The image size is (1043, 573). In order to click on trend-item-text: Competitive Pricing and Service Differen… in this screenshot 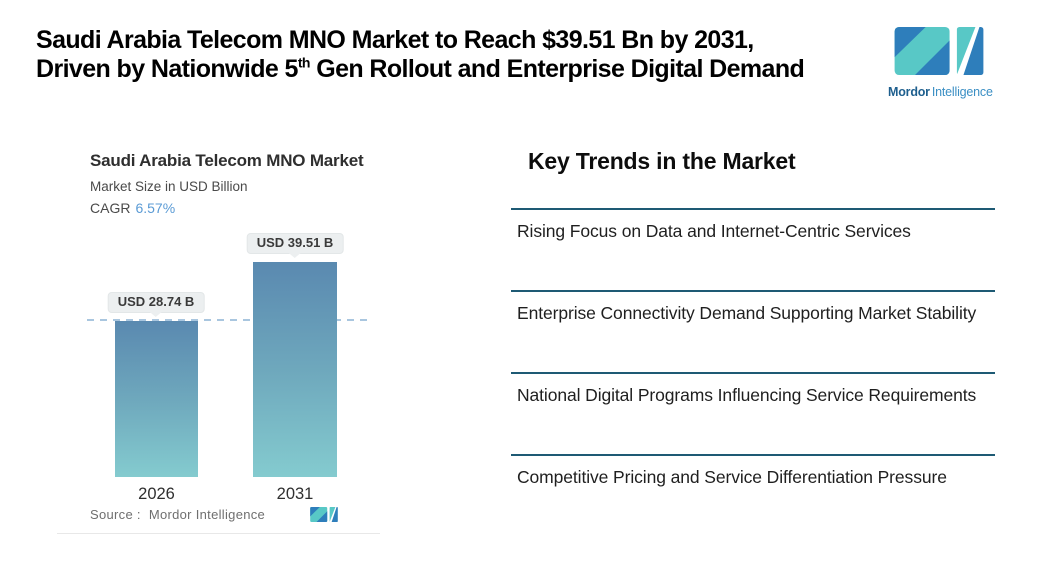, I will do `click(732, 477)`.